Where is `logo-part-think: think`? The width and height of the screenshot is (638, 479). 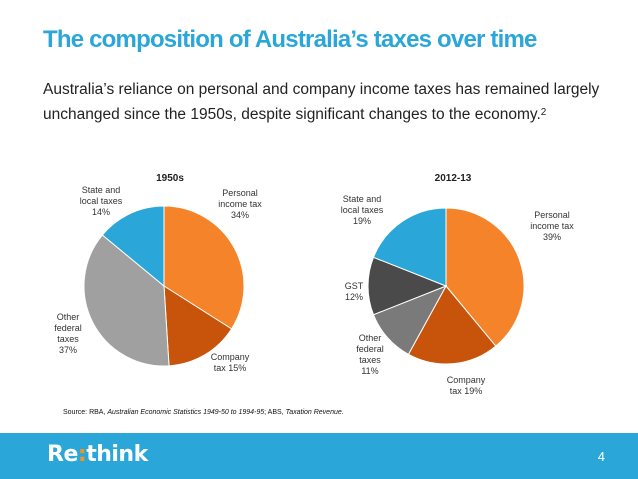 logo-part-think: think is located at coordinates (117, 454).